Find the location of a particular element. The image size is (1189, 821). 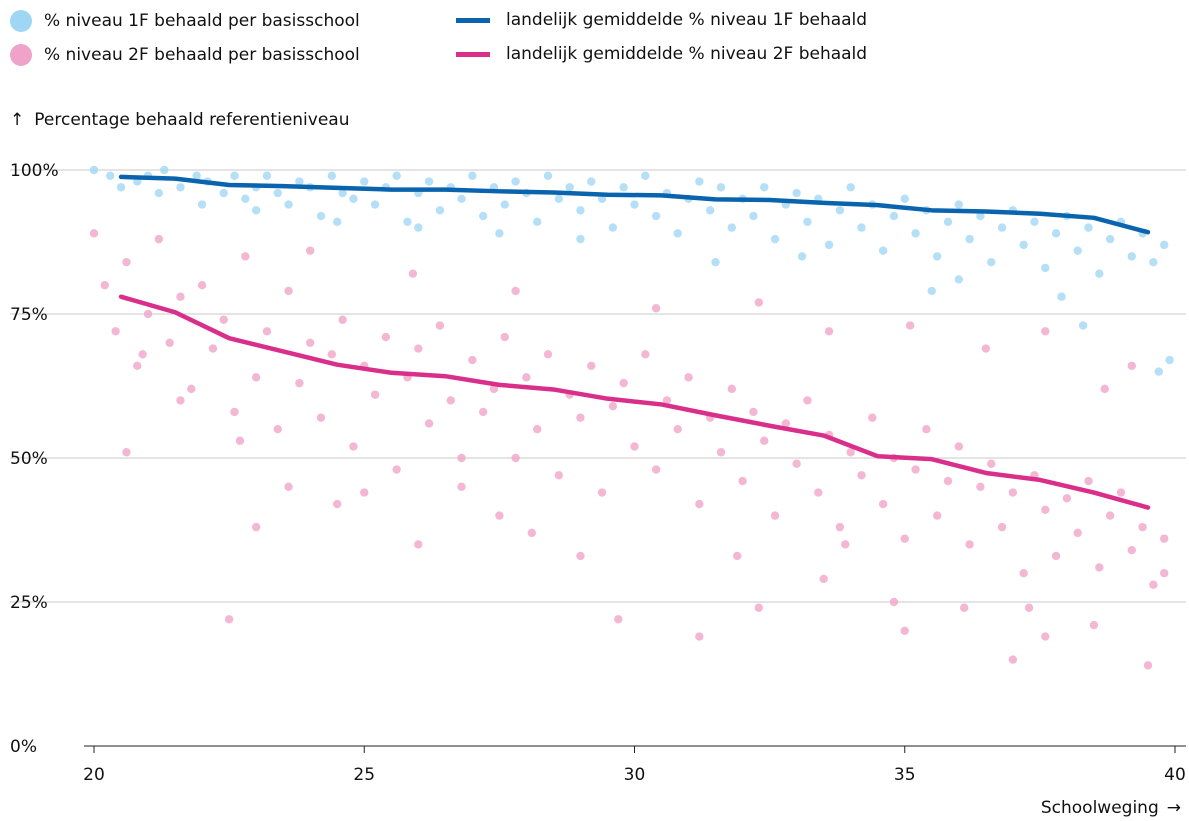

legend-item-2f-average: landelijk gemiddelde % niveau 2F behaald is located at coordinates (661, 54).